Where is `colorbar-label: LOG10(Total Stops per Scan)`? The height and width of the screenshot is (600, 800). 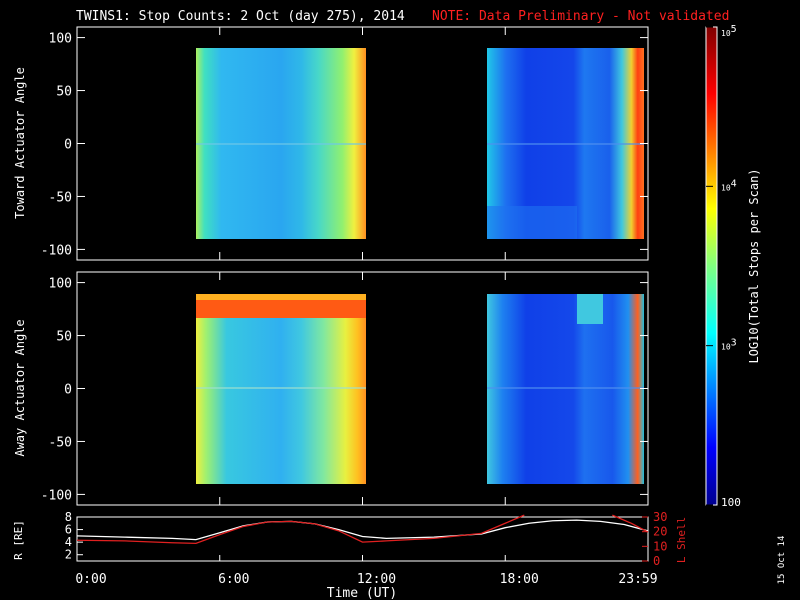
colorbar-label: LOG10(Total Stops per Scan) is located at coordinates (754, 265).